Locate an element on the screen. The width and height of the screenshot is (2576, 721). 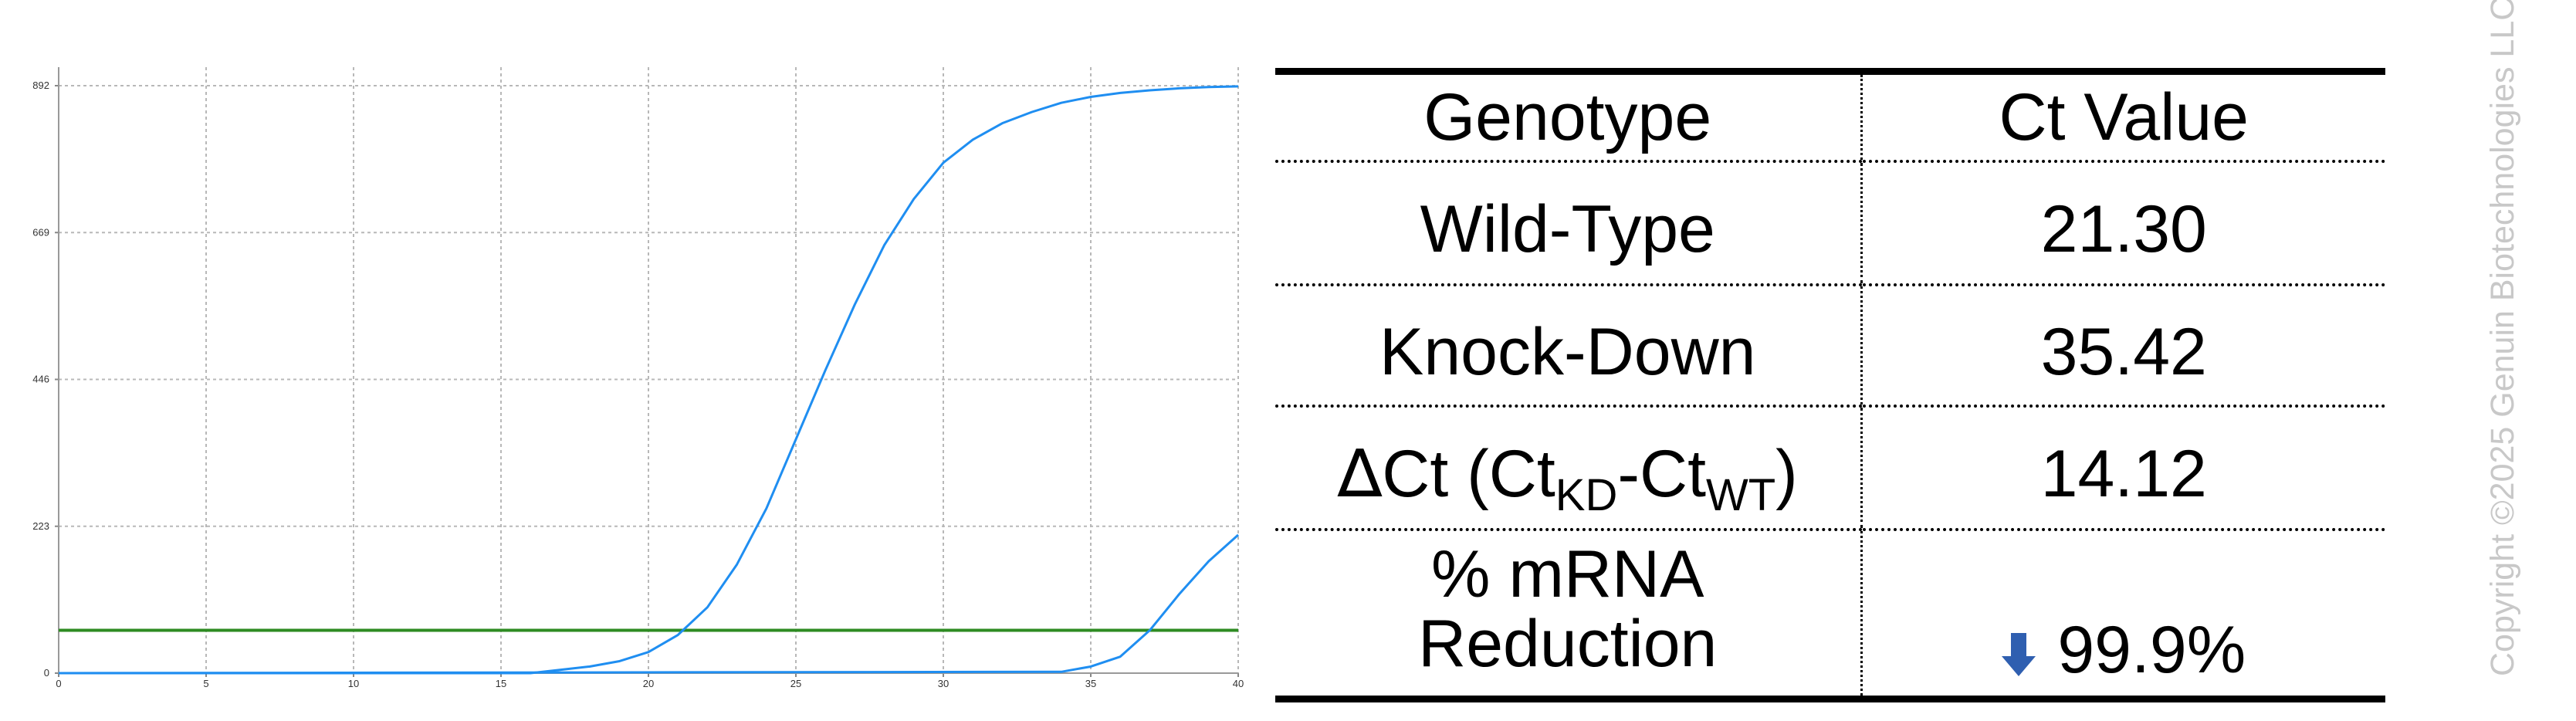
delta-symbol: ∆ is located at coordinates (1360, 474).